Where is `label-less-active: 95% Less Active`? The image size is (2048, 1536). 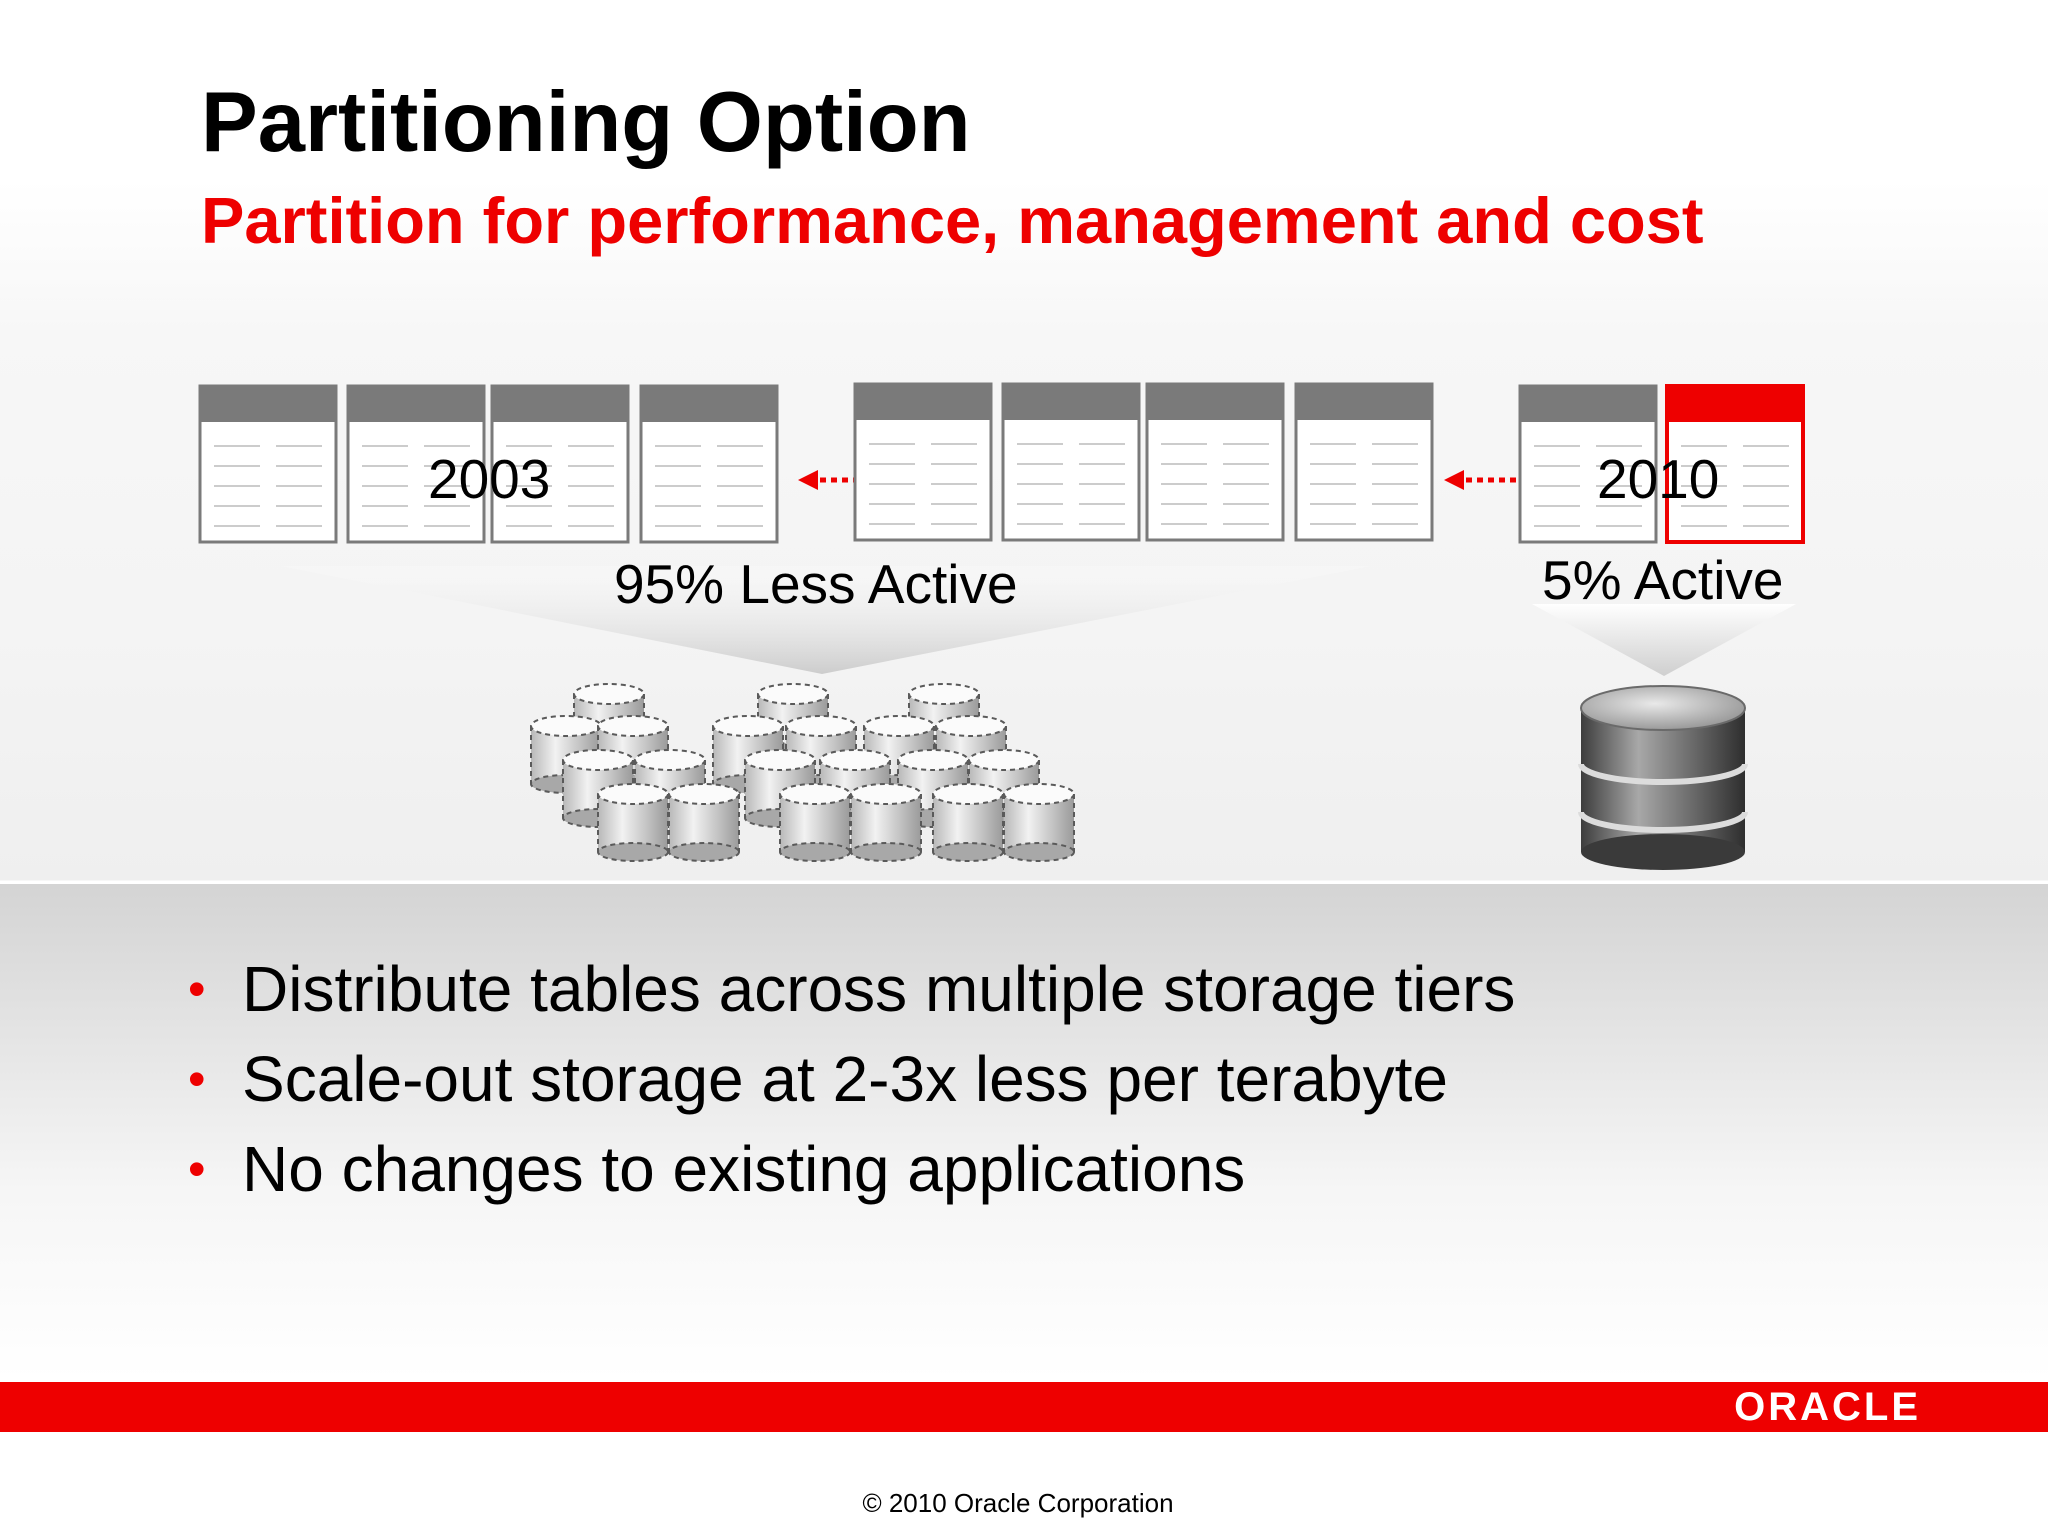
label-less-active: 95% Less Active is located at coordinates (816, 584).